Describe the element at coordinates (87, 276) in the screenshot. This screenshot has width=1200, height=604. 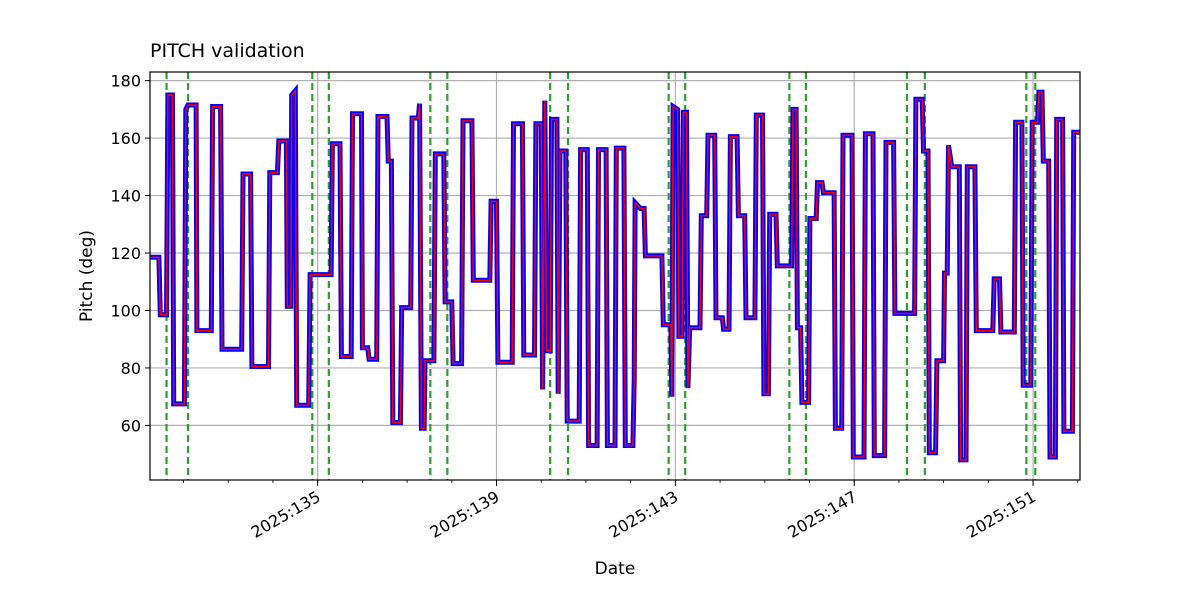
I see `y-axis-title: Pitch (deg)` at that location.